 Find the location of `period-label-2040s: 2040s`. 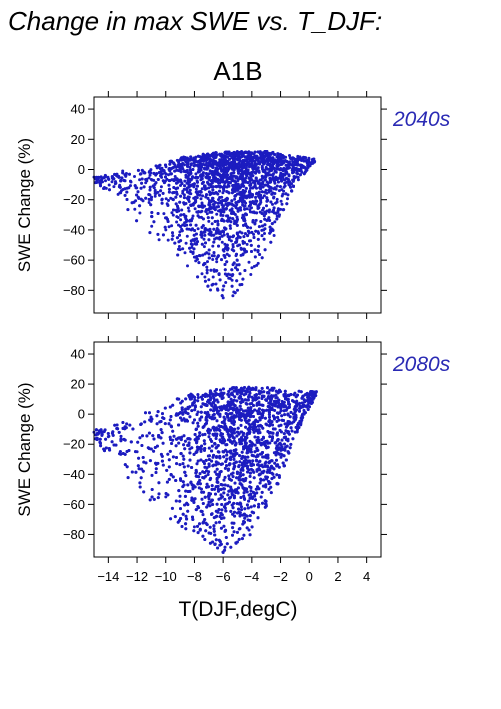

period-label-2040s: 2040s is located at coordinates (421, 119).